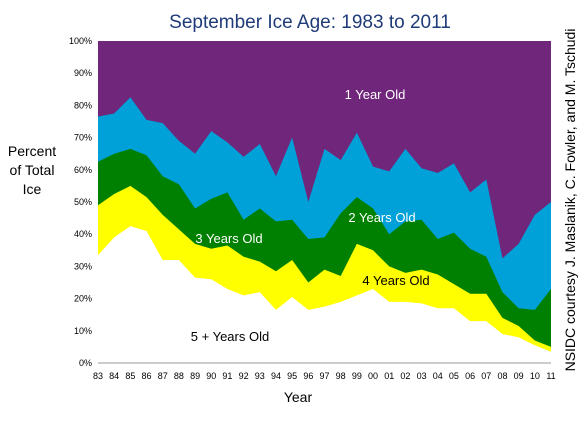 The height and width of the screenshot is (421, 584). Describe the element at coordinates (195, 376) in the screenshot. I see `x-tick-label: 89` at that location.